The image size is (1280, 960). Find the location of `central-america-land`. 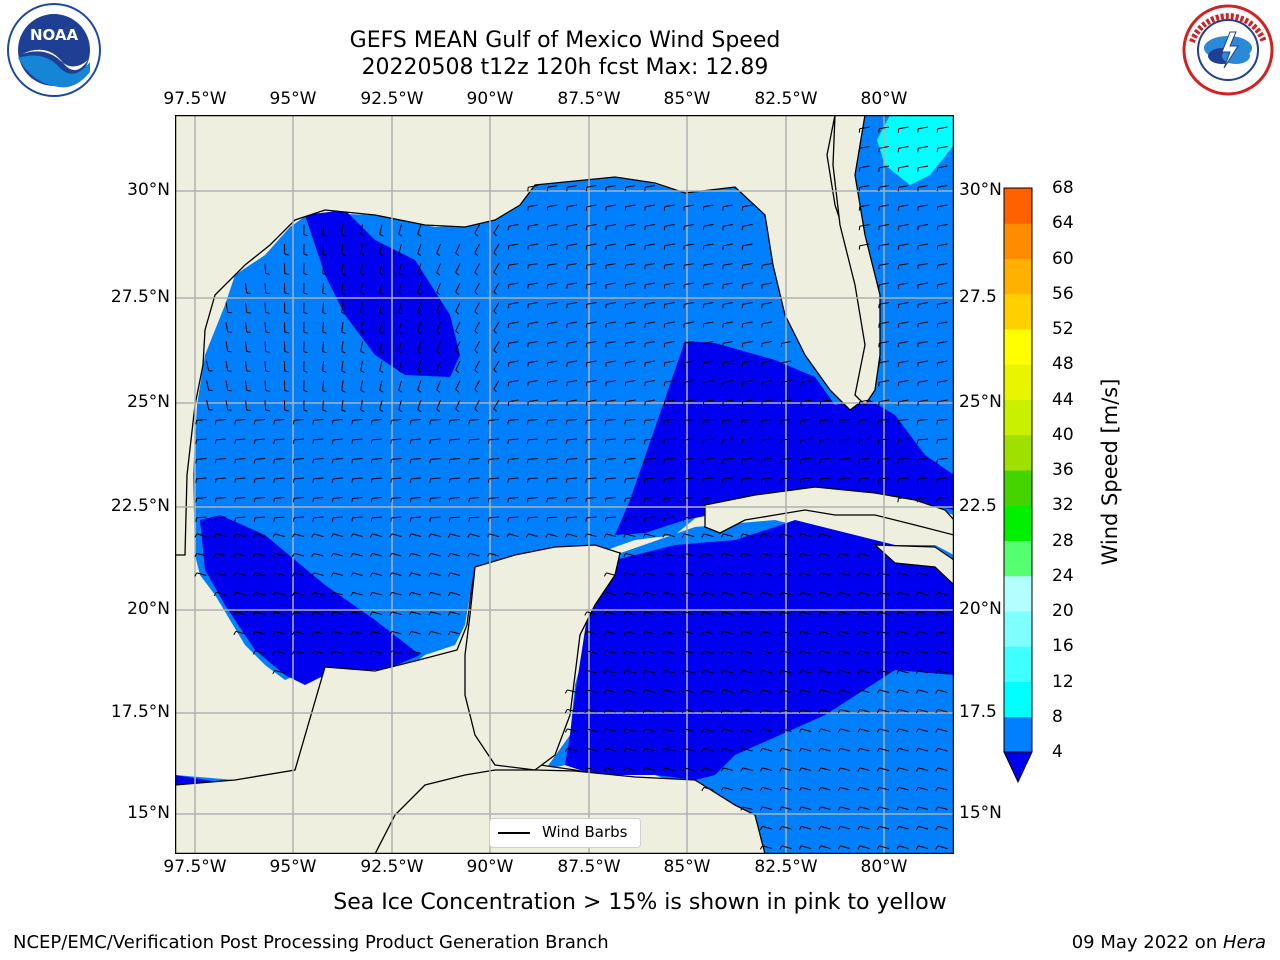

central-america-land is located at coordinates (570, 811).